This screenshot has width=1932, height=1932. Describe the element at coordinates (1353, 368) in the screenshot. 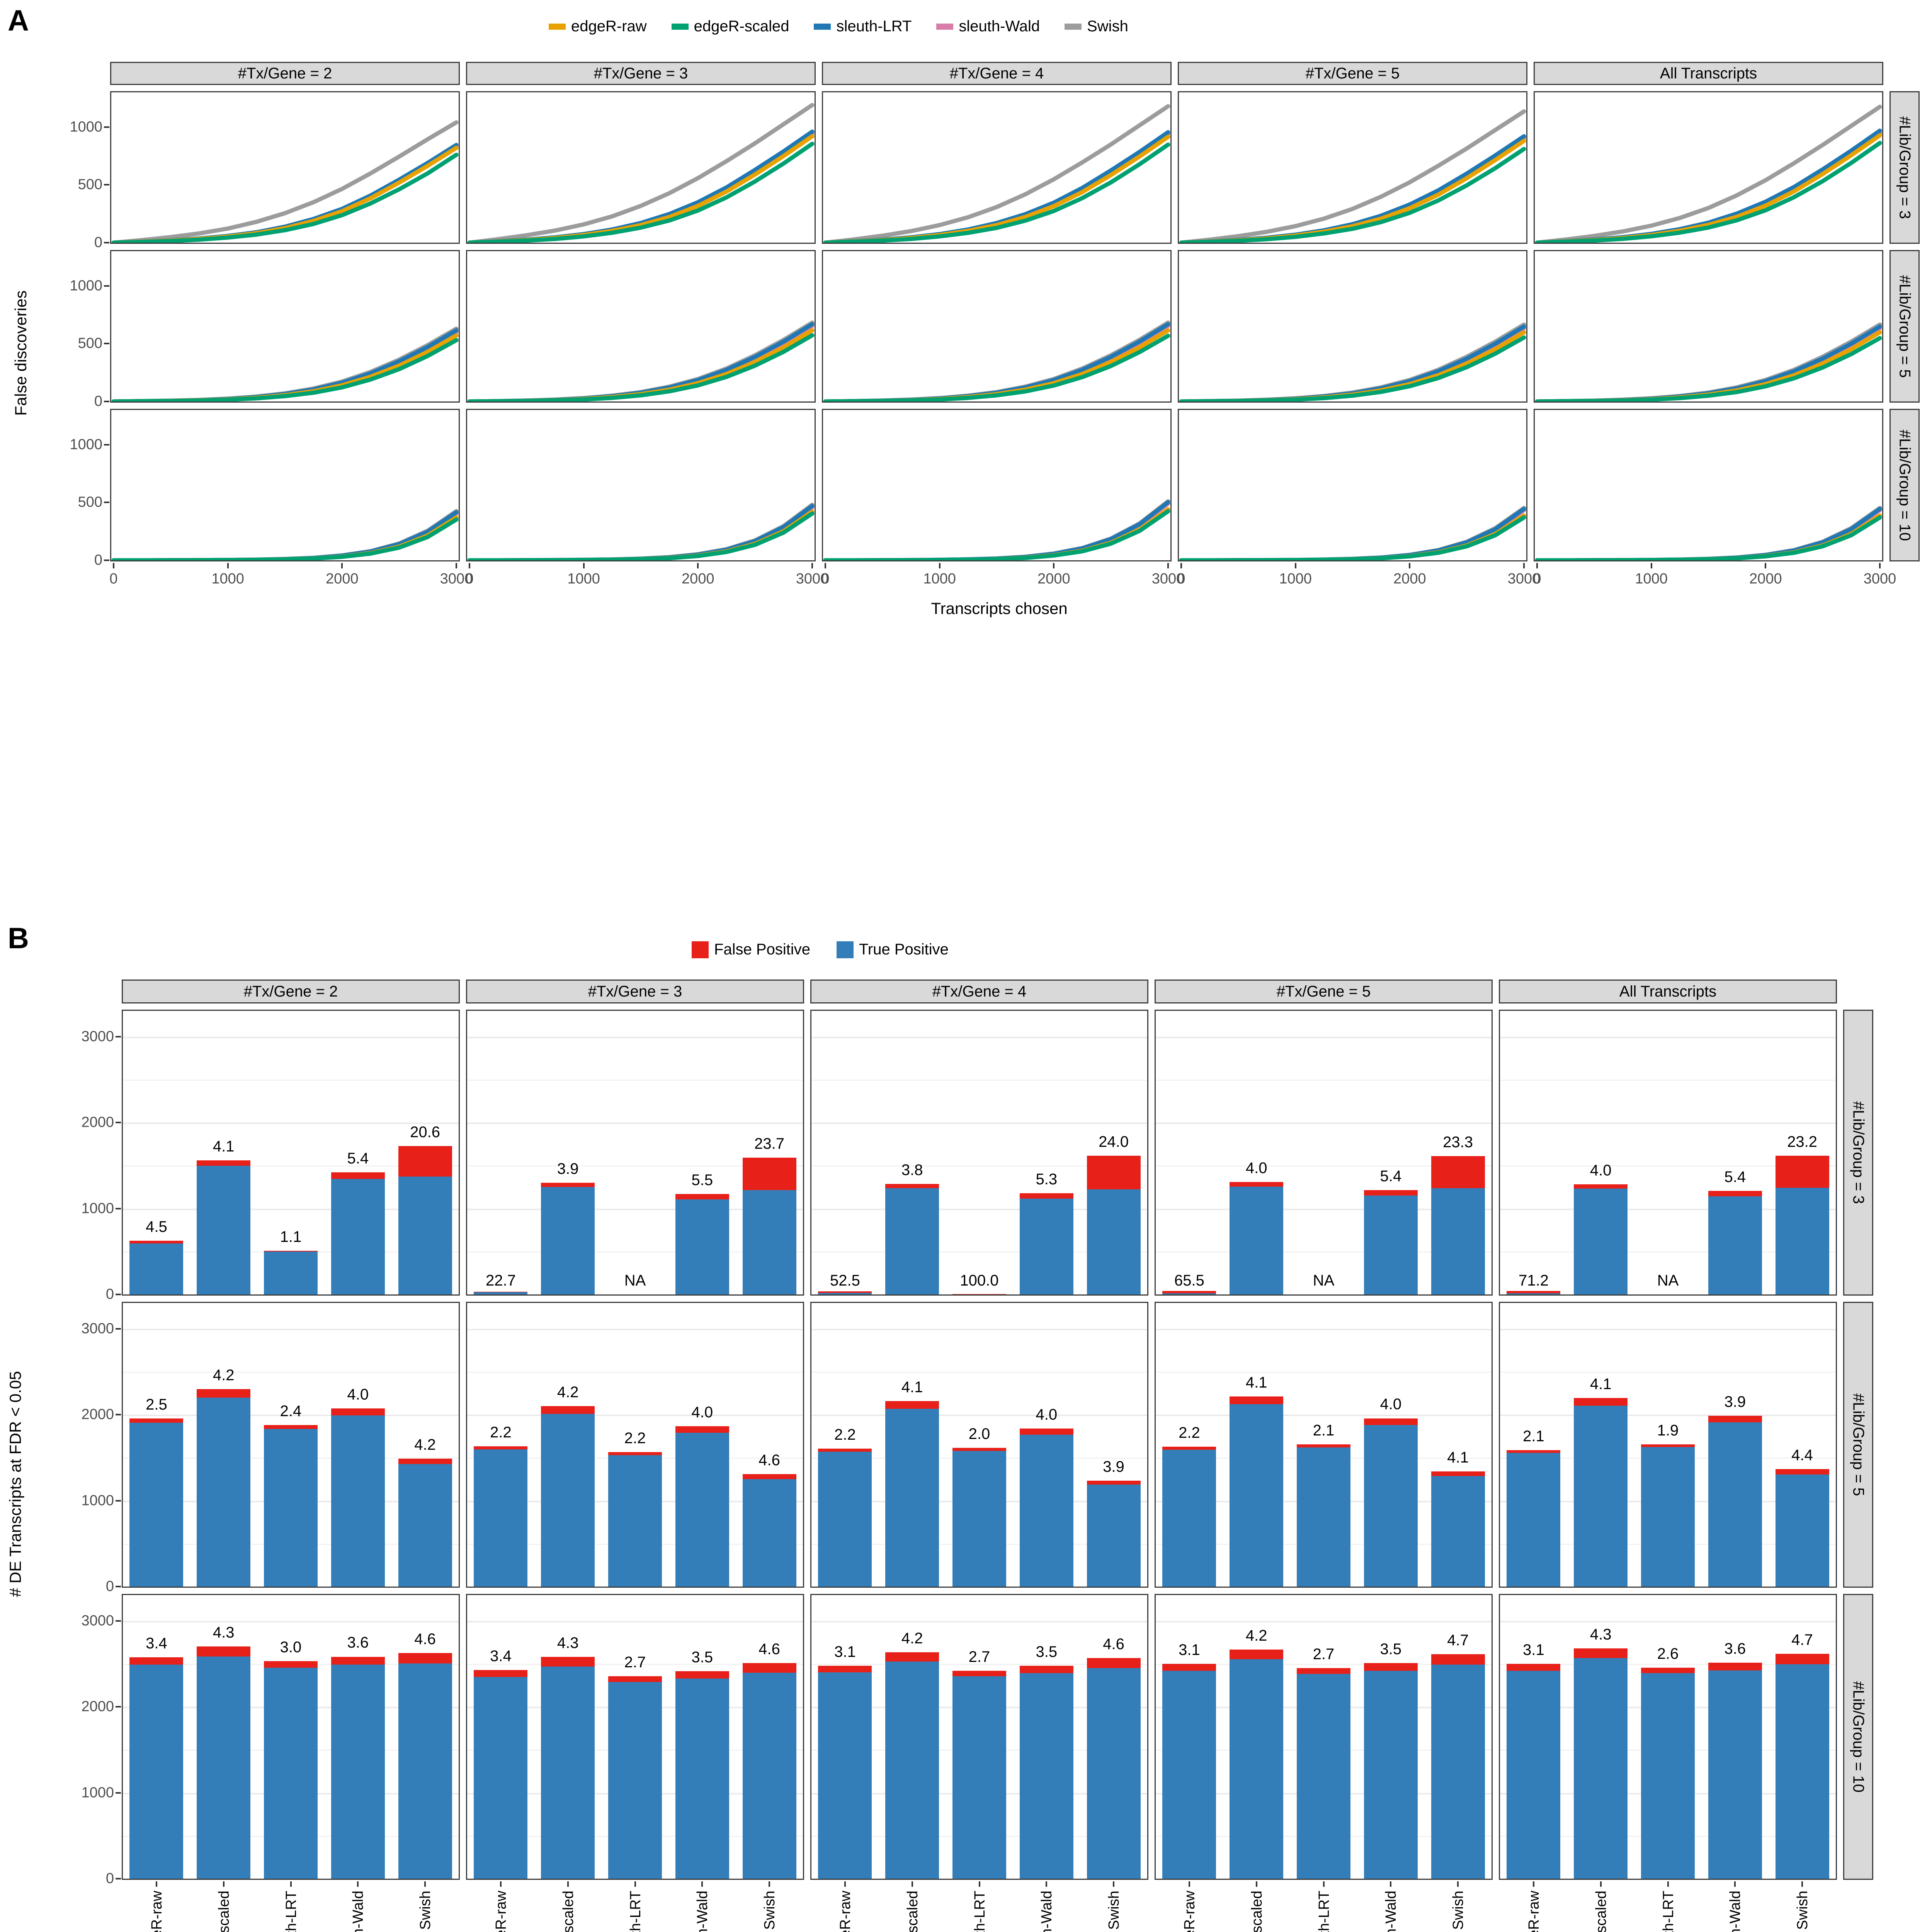

I see `series-line-edgeR-scaled` at that location.